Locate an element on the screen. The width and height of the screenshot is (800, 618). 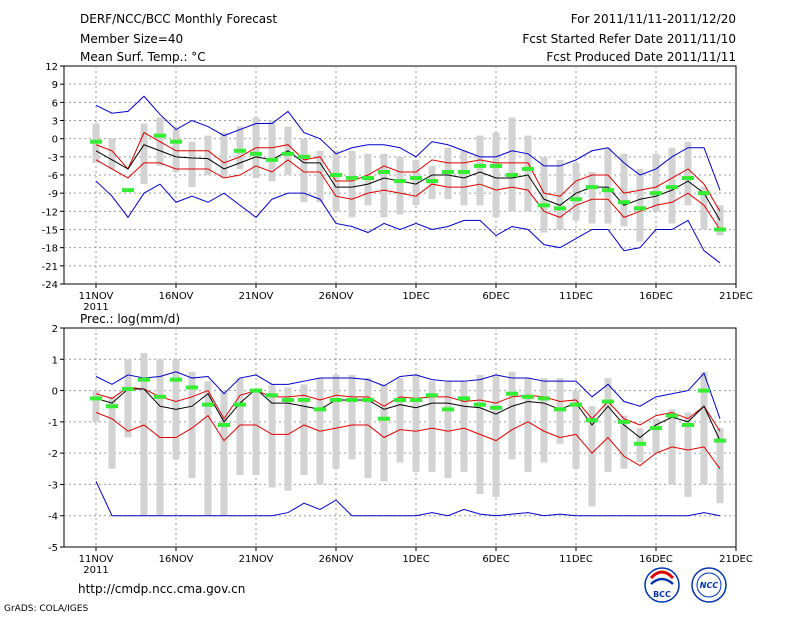
y-tick-label: 3 is located at coordinates (55, 122).